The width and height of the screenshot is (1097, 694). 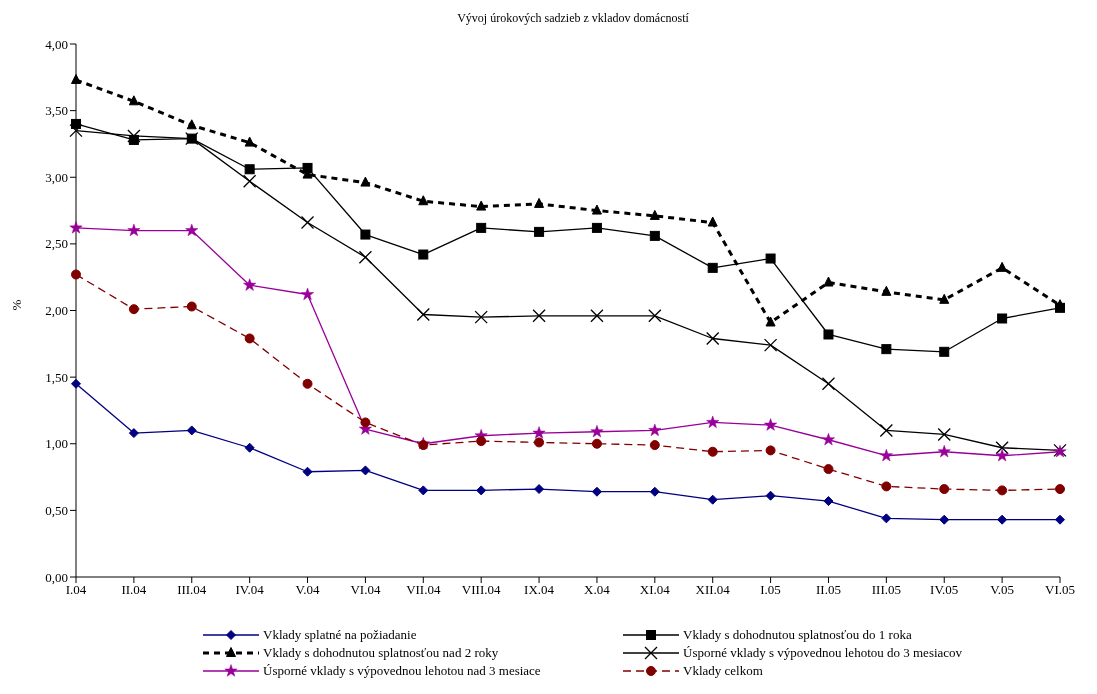 What do you see at coordinates (402, 671) in the screenshot?
I see `legend-label: Úsporné vklady s výpovednou lehotou nad 3 mesiace` at bounding box center [402, 671].